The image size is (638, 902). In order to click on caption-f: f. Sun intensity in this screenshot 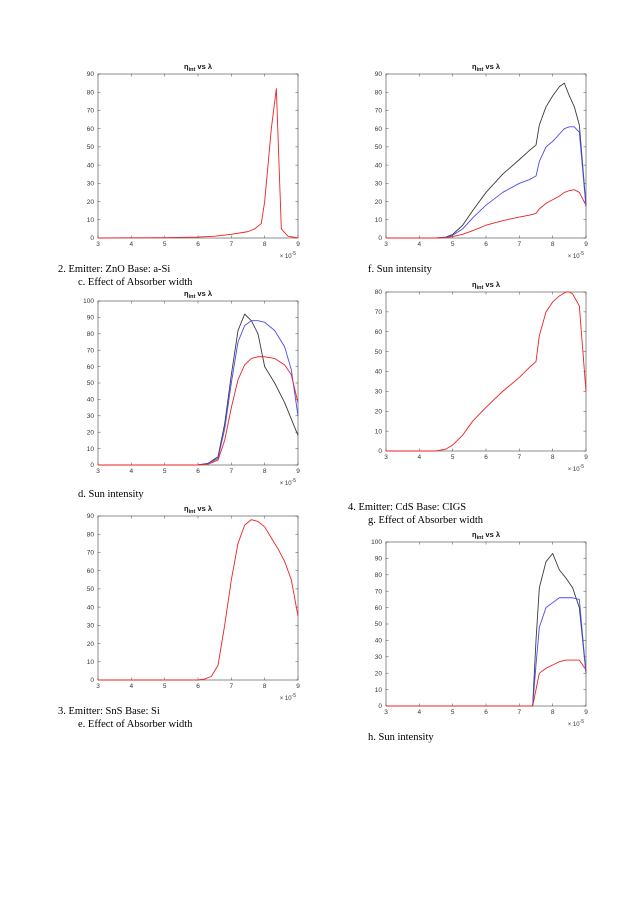, I will do `click(400, 269)`.